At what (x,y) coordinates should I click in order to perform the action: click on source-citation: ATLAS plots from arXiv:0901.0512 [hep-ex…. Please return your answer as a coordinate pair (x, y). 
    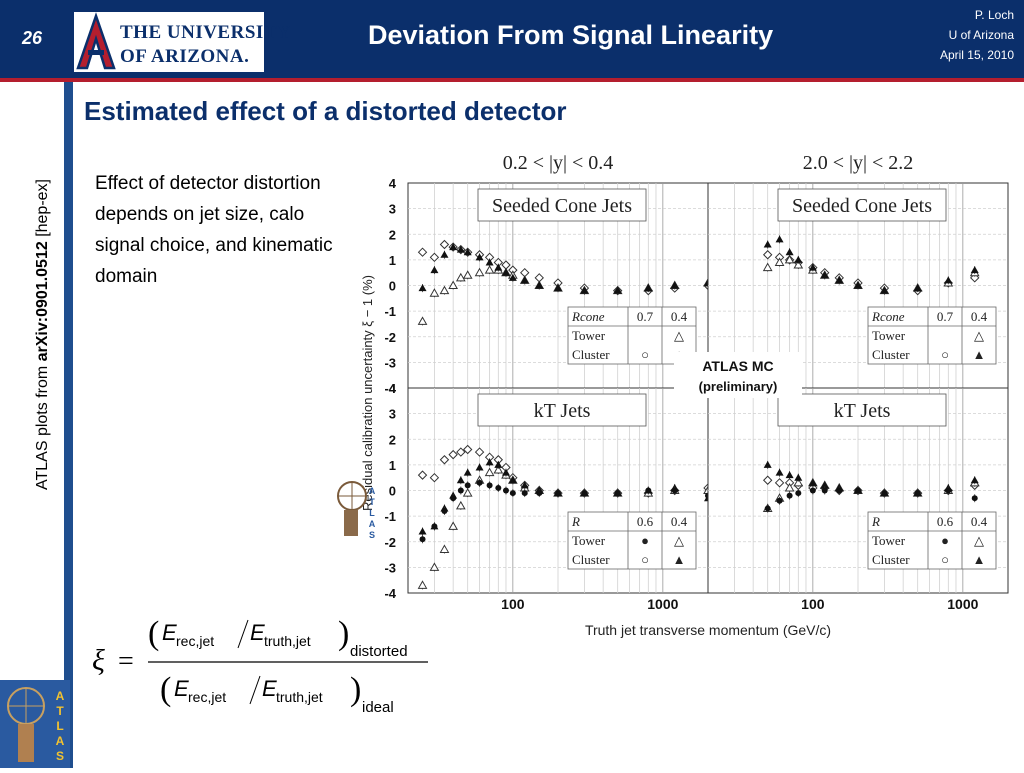
    Looking at the image, I should click on (43, 290).